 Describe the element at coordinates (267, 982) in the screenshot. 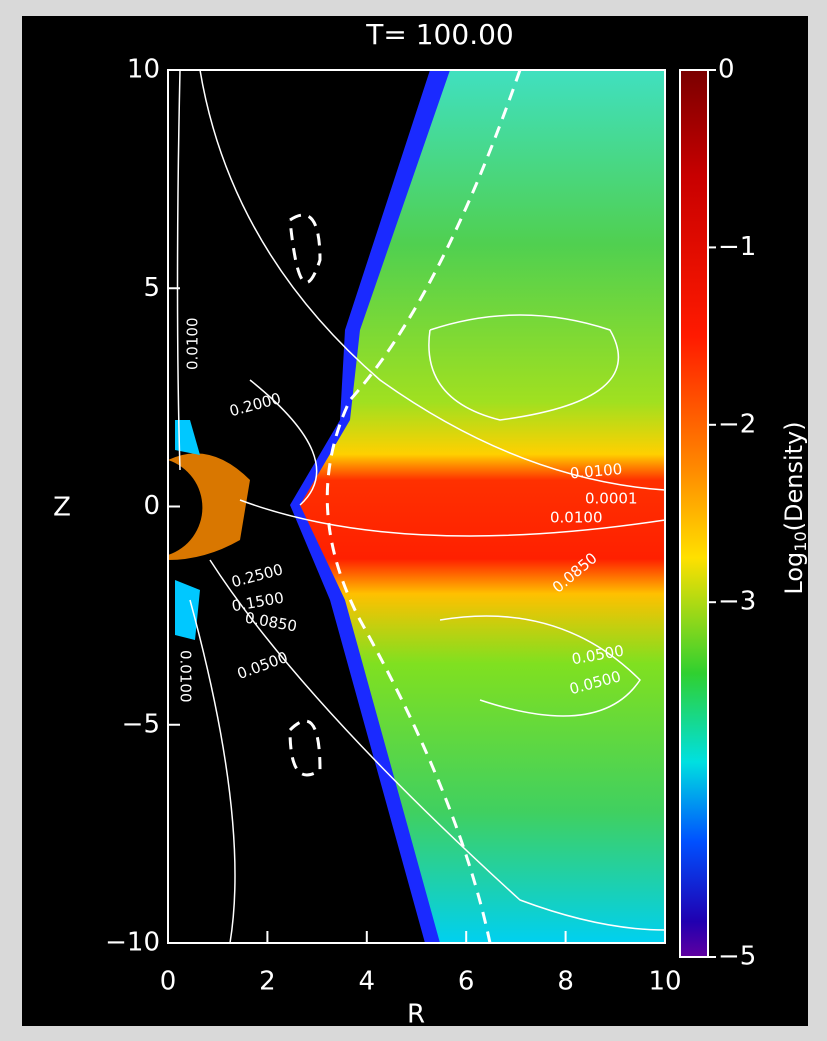

I see `x-tick-label: 2` at that location.